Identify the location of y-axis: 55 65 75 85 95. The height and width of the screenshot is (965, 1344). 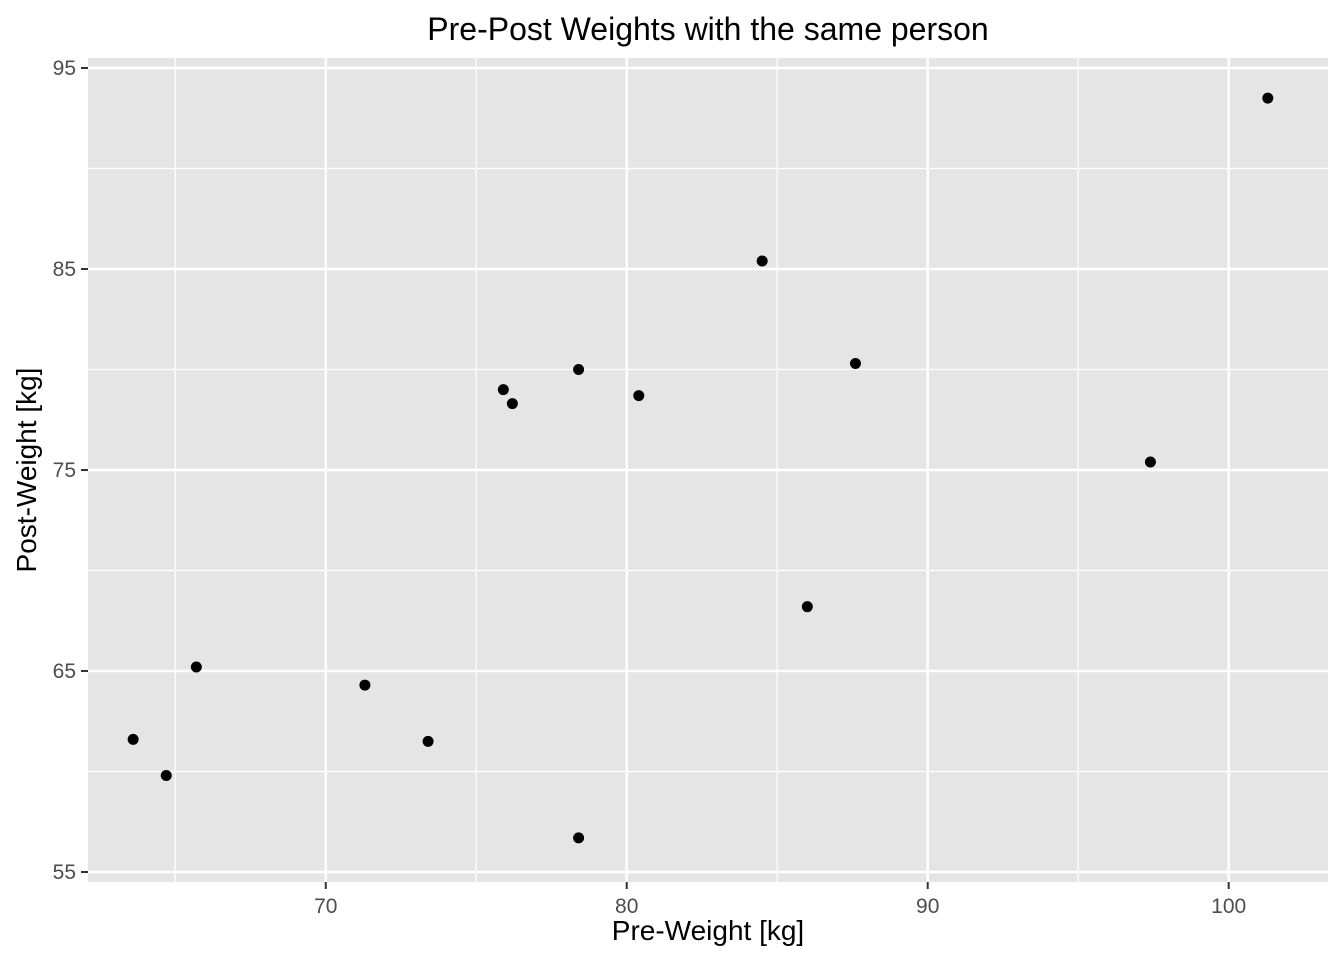
(70, 470).